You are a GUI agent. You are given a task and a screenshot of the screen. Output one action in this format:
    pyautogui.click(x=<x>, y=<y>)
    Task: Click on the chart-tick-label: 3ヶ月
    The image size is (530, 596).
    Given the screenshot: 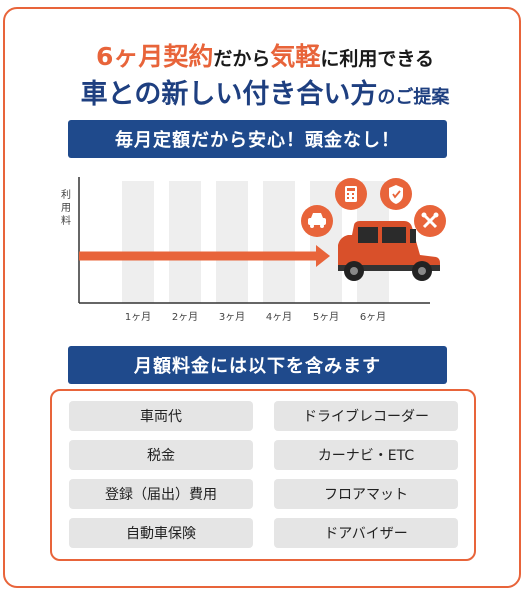 What is the action you would take?
    pyautogui.click(x=232, y=317)
    